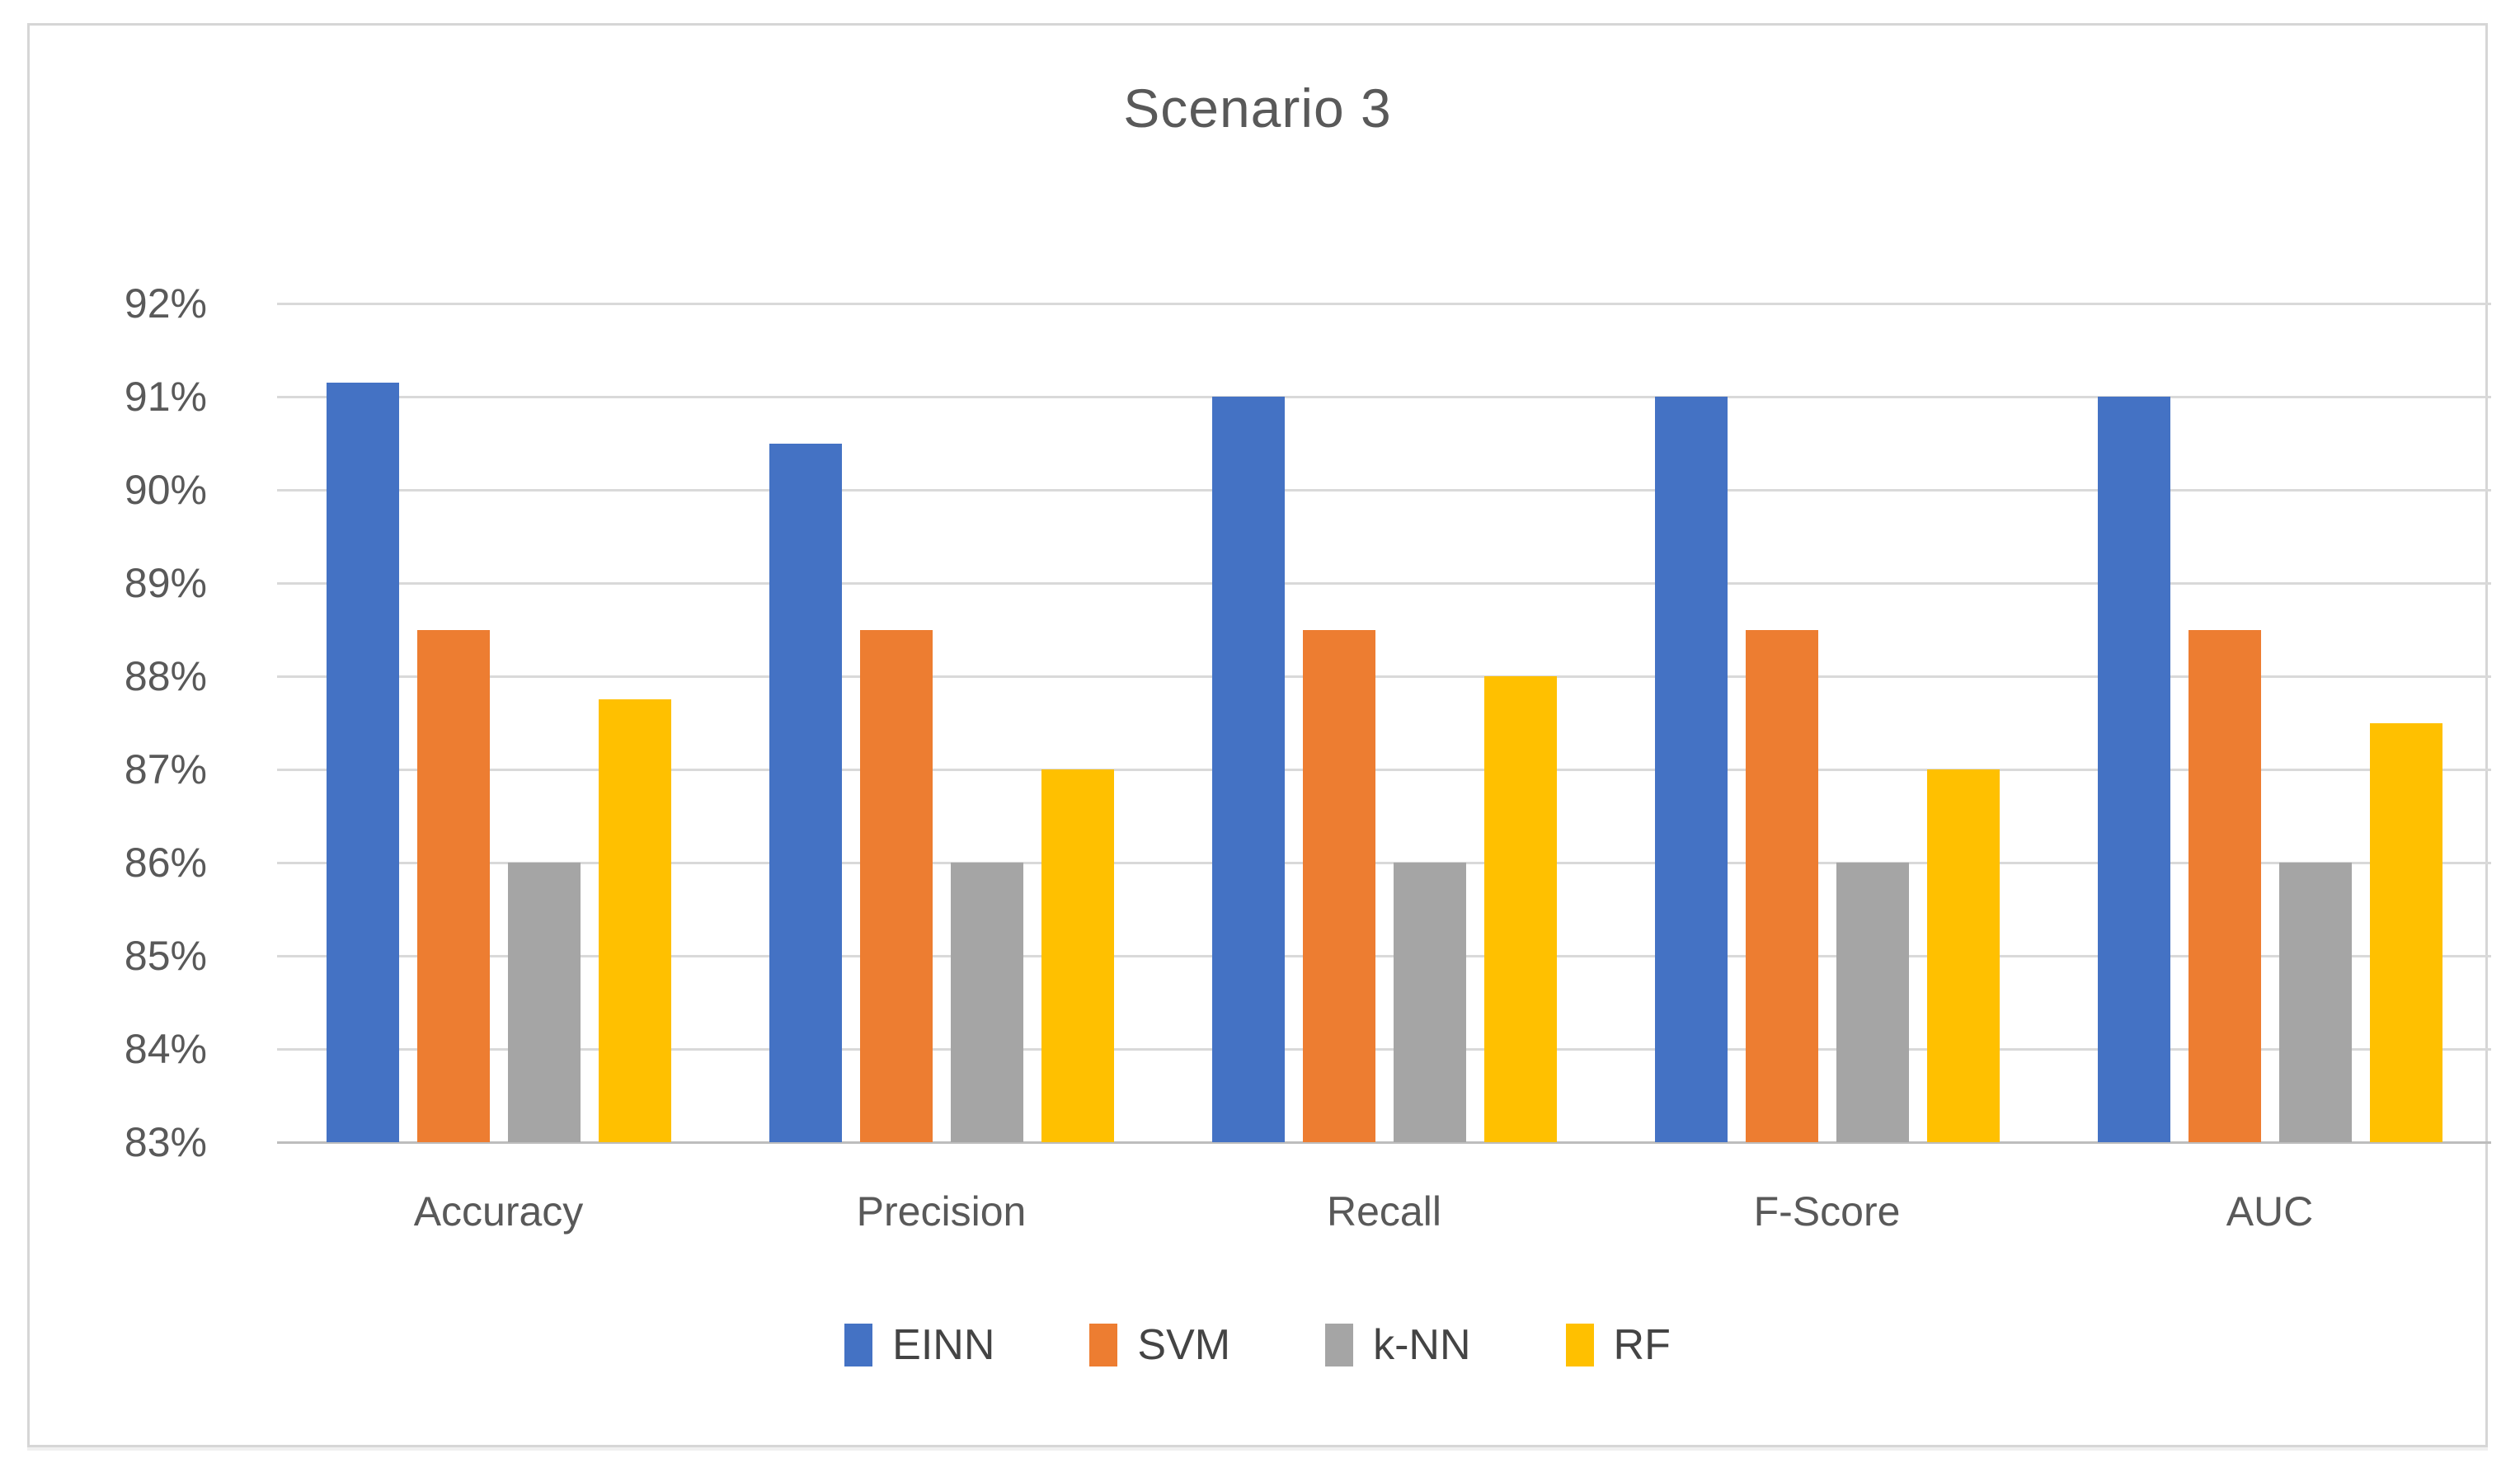 The image size is (2520, 1477). What do you see at coordinates (1338, 885) in the screenshot?
I see `bar-svm-recall` at bounding box center [1338, 885].